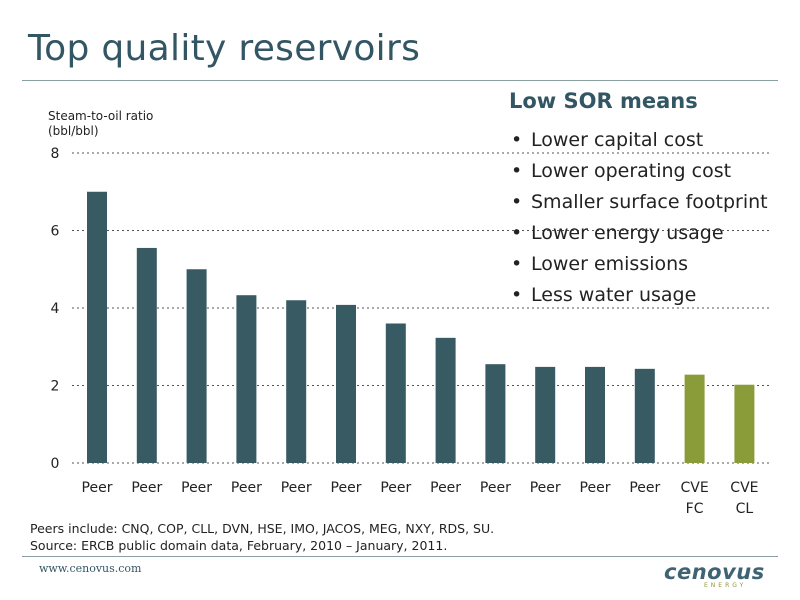 This screenshot has height=600, width=800. I want to click on y-tick-label: 0, so click(55, 464).